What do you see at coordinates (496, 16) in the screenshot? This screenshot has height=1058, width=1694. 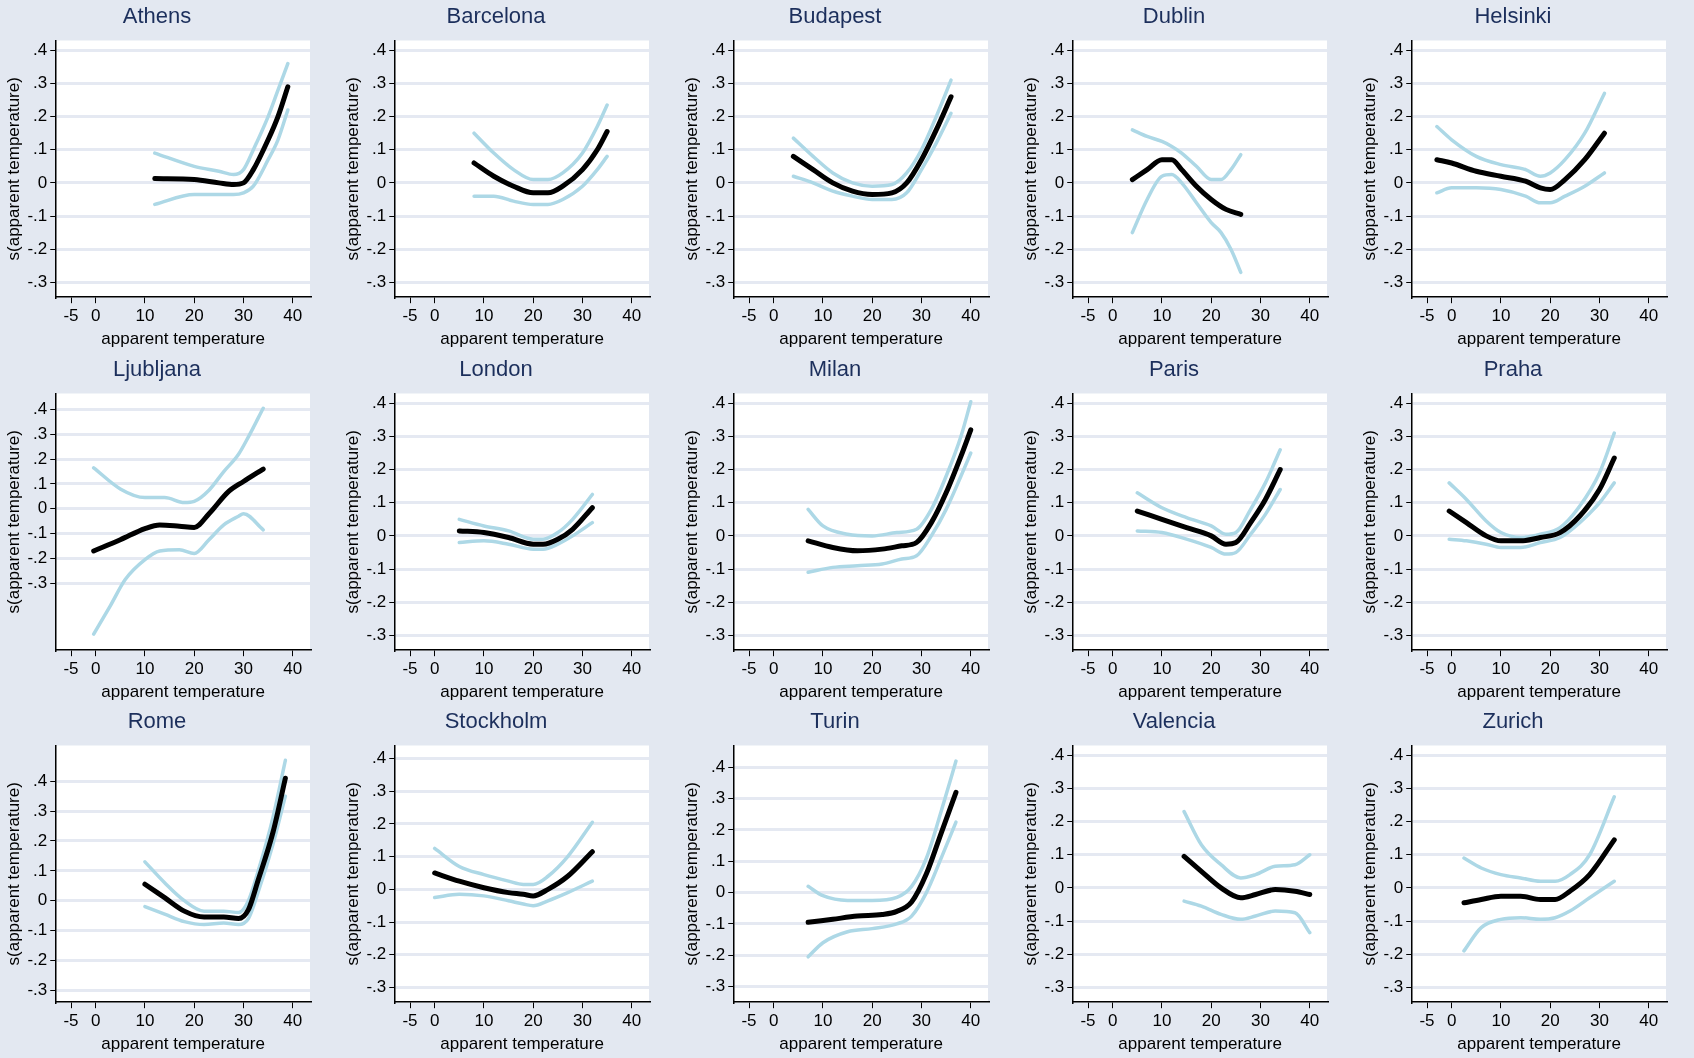 I see `chart-title: Barcelona` at bounding box center [496, 16].